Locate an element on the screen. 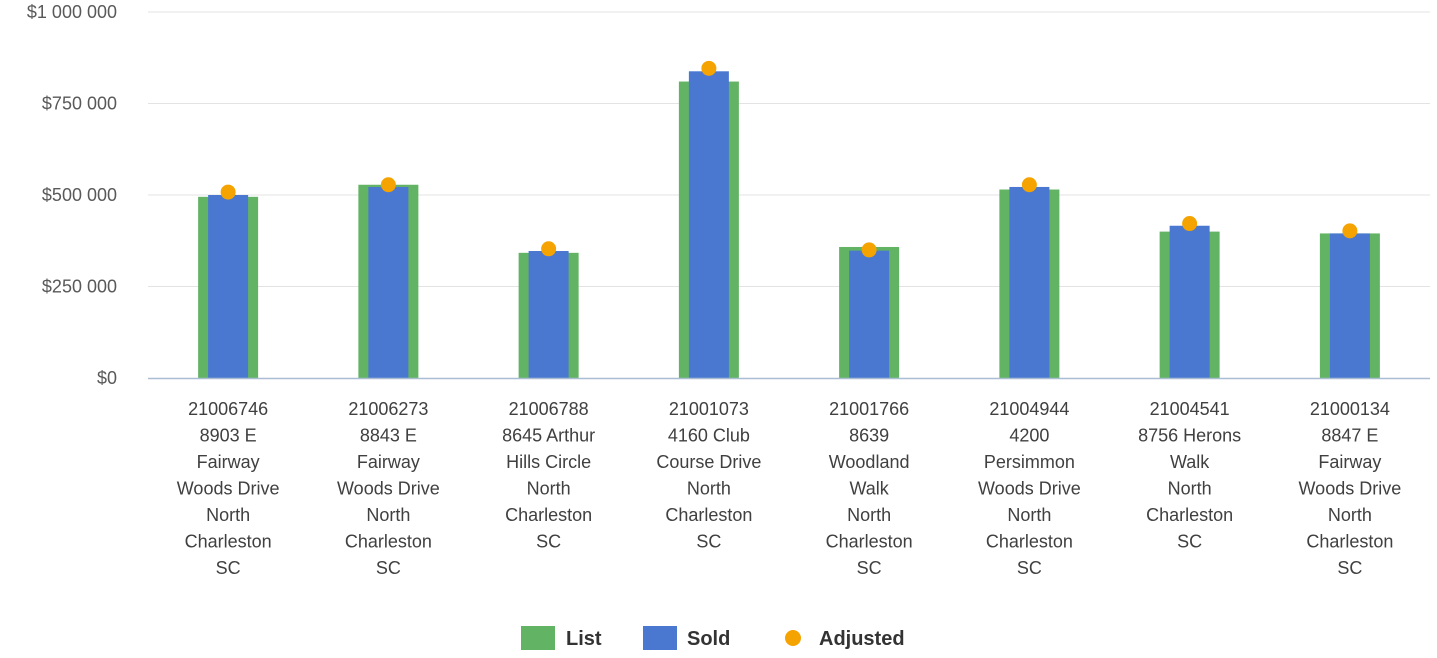 The image size is (1437, 658). x-category-label-line: 21006788 is located at coordinates (549, 409).